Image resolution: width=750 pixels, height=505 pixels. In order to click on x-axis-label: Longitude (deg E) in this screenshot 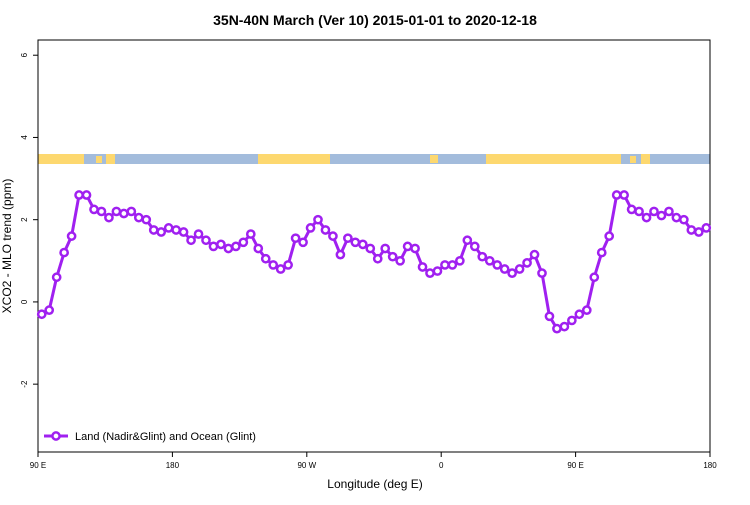, I will do `click(374, 484)`.